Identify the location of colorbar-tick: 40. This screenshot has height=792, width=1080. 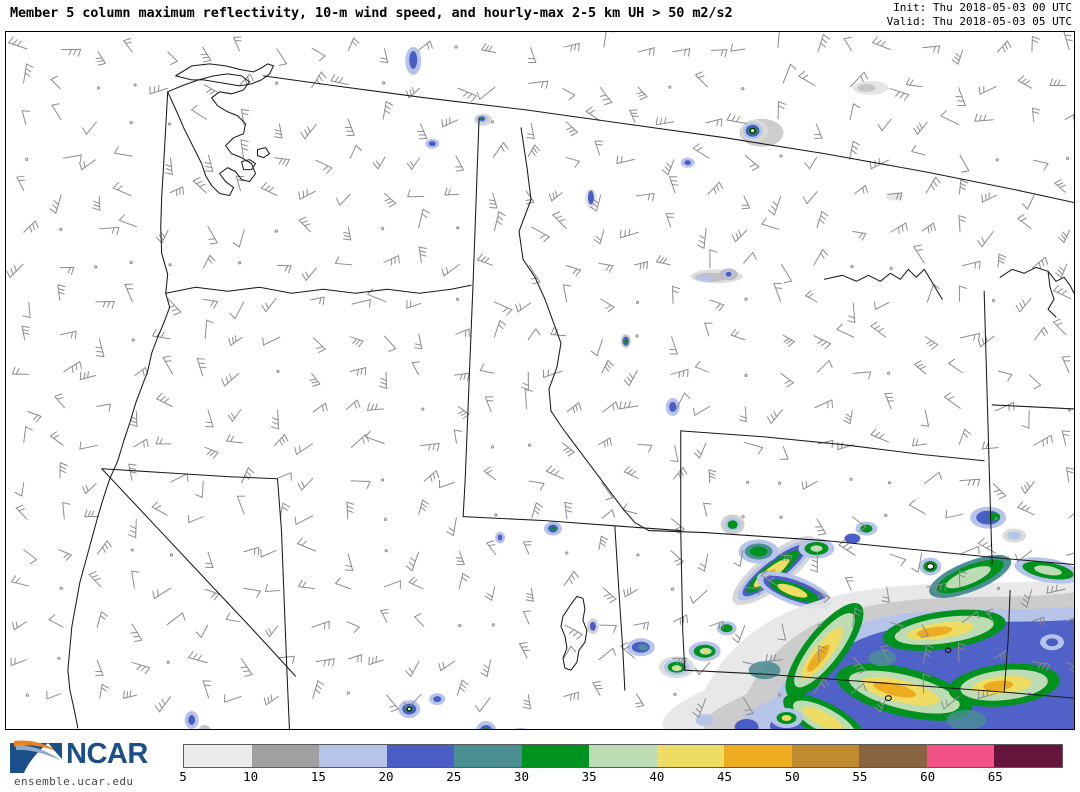
(657, 776).